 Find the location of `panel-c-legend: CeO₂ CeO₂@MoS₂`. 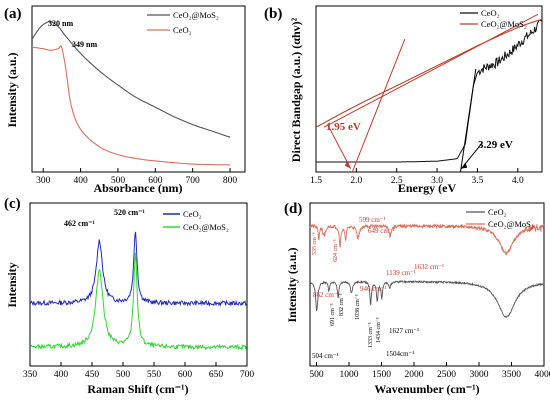

panel-c-legend: CeO₂ CeO₂@MoS₂ is located at coordinates (196, 220).